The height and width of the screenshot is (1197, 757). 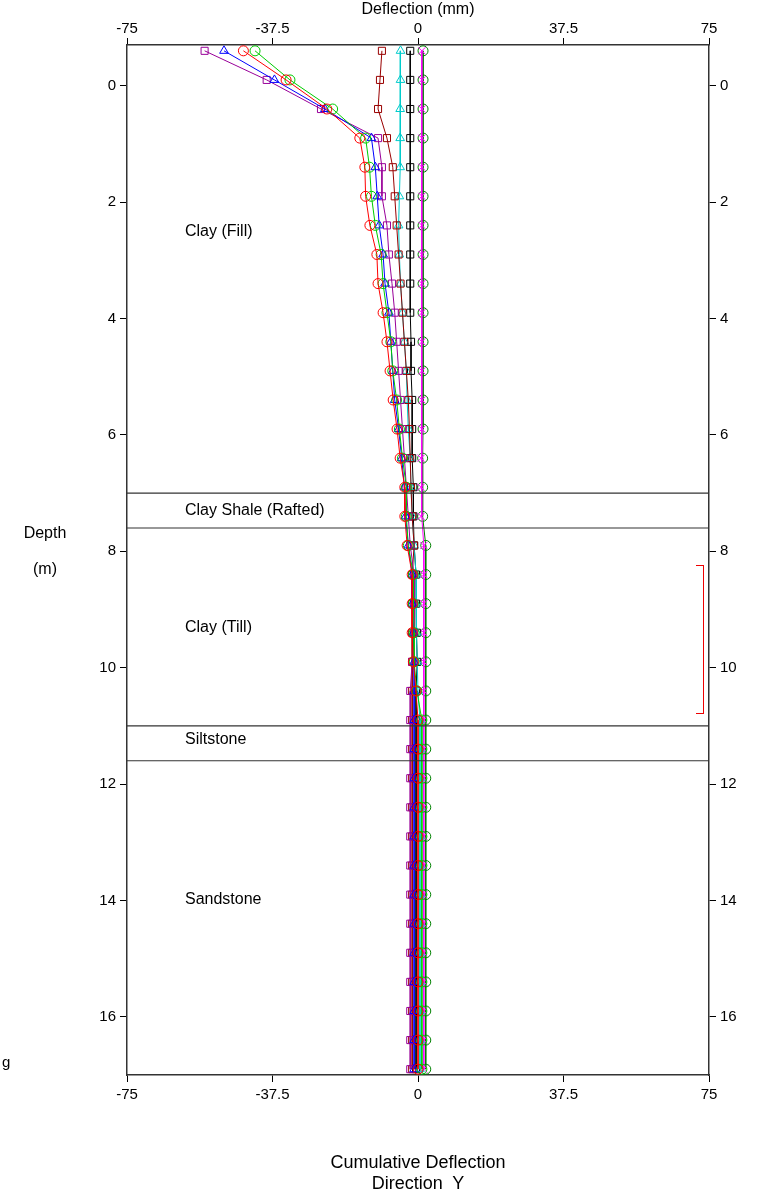 What do you see at coordinates (728, 899) in the screenshot?
I see `y2-tick-label: 14` at bounding box center [728, 899].